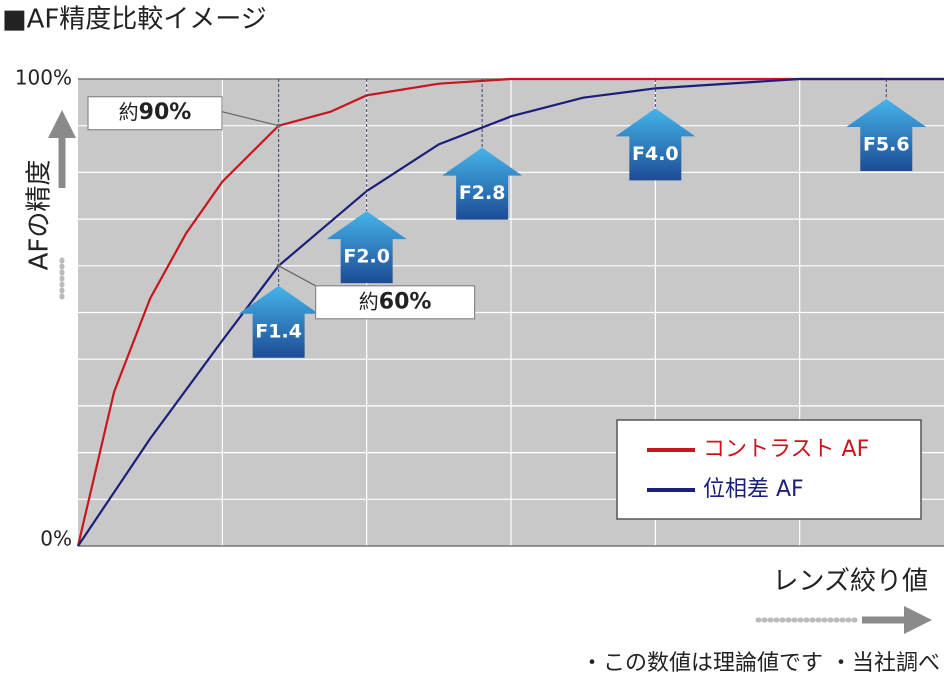 This screenshot has height=683, width=944. What do you see at coordinates (850, 582) in the screenshot?
I see `x-axis-label: レンズ絞り値` at bounding box center [850, 582].